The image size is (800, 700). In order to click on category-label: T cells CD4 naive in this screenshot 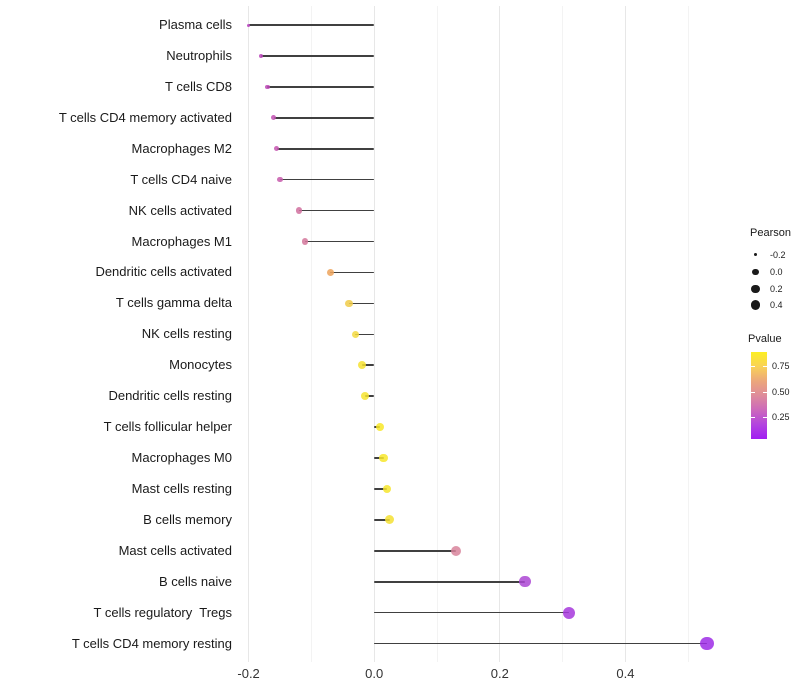, I will do `click(181, 179)`.